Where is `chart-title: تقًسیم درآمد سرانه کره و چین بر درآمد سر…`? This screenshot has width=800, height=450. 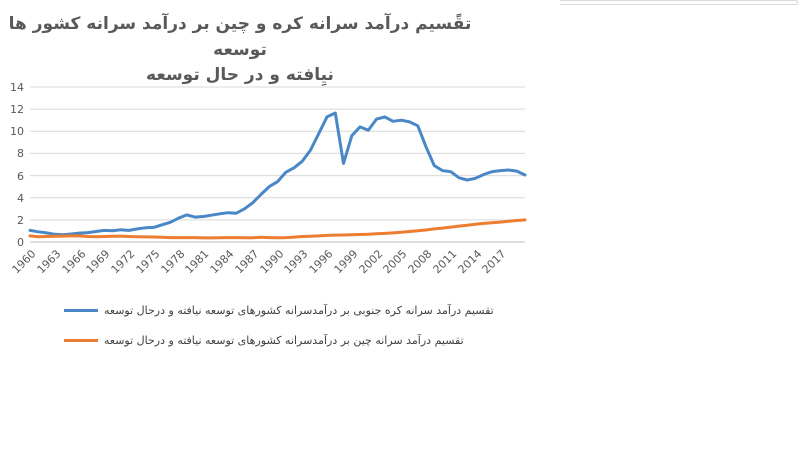
chart-title: تقًسیم درآمد سرانه کره و چین بر درآمد سر… is located at coordinates (240, 50).